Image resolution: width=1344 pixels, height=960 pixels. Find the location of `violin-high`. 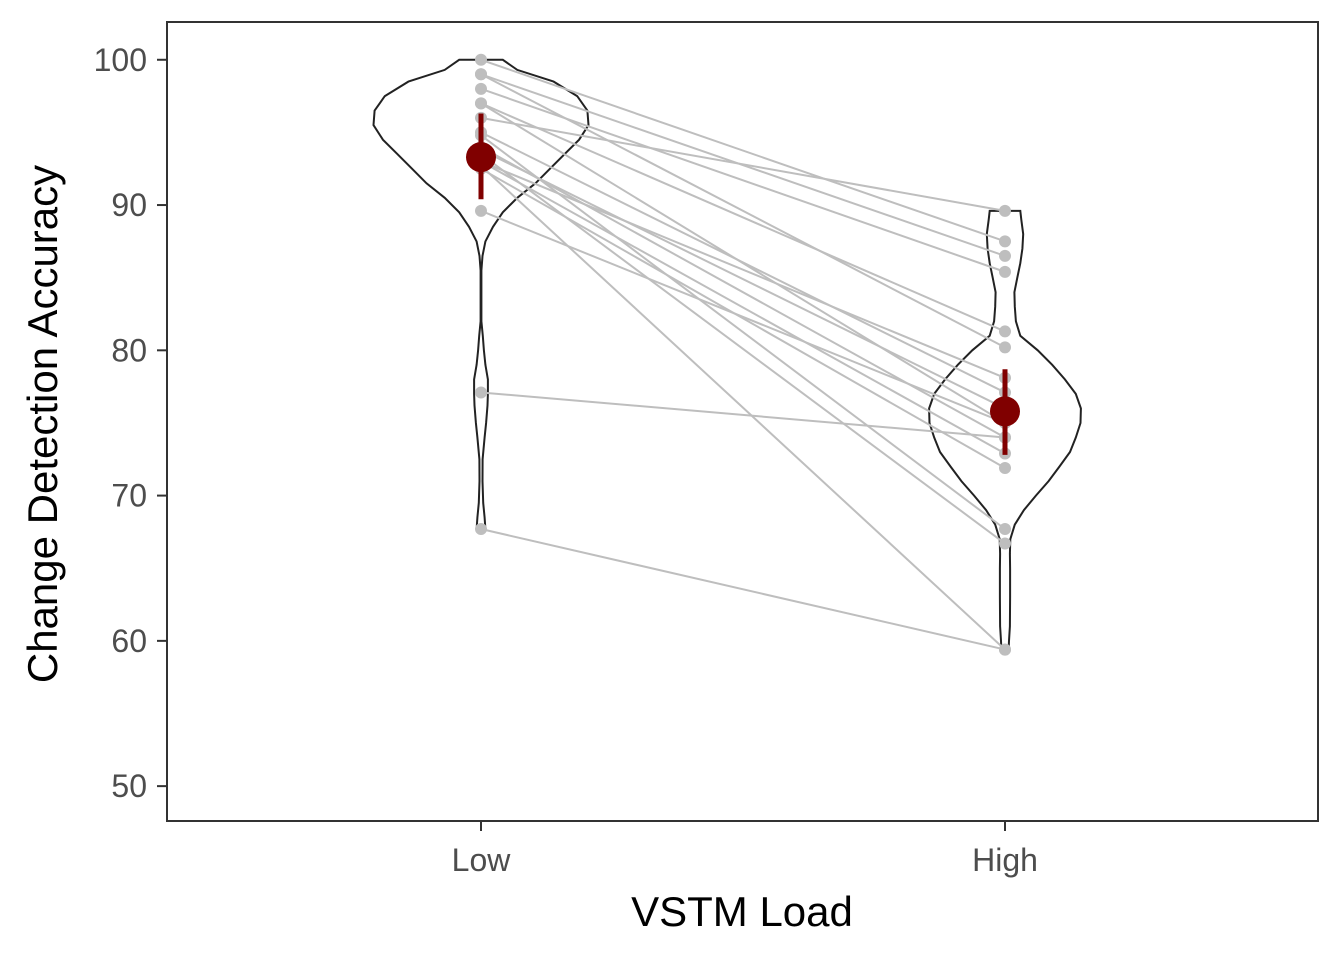

violin-high is located at coordinates (1005, 430).